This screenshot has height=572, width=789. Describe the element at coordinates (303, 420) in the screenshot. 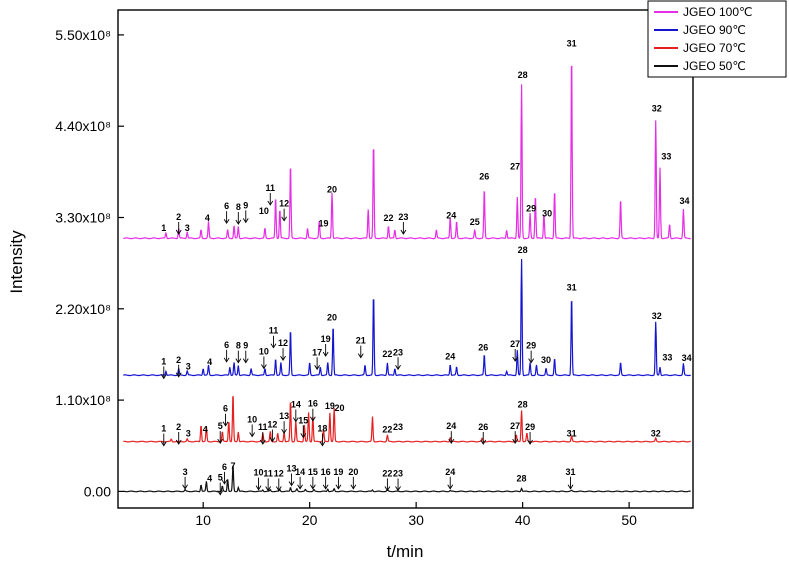

I see `peak-label: 15` at that location.